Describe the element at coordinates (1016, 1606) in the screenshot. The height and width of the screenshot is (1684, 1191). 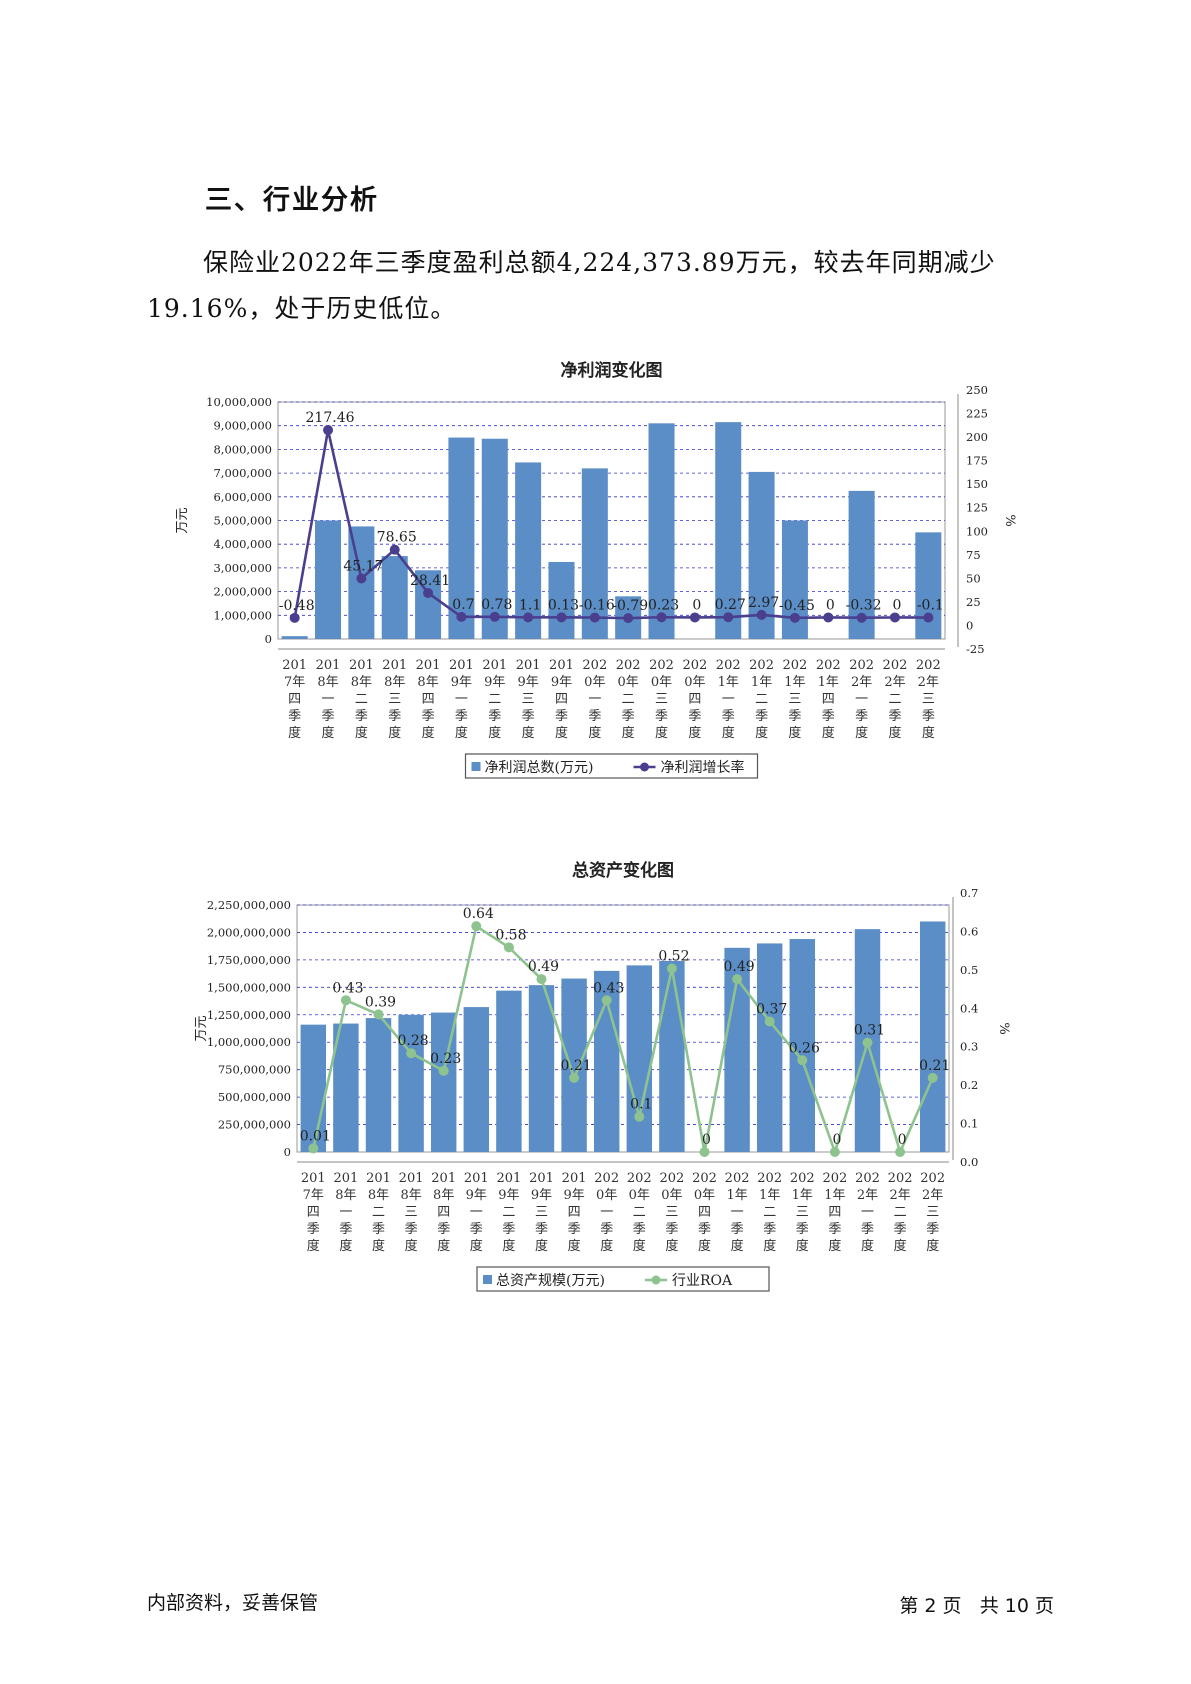
I see `total-number: 10` at that location.